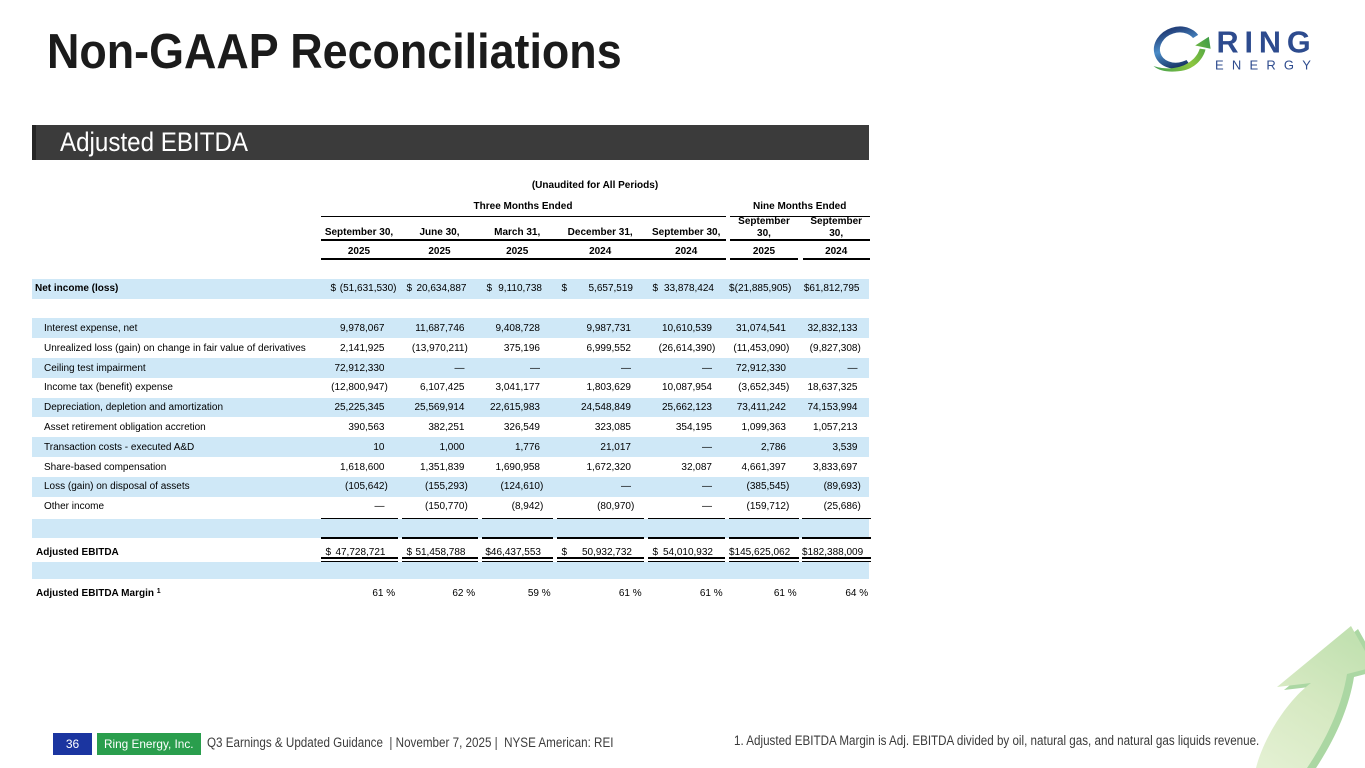 Image resolution: width=1365 pixels, height=768 pixels. I want to click on svg-text: RING, so click(1267, 42).